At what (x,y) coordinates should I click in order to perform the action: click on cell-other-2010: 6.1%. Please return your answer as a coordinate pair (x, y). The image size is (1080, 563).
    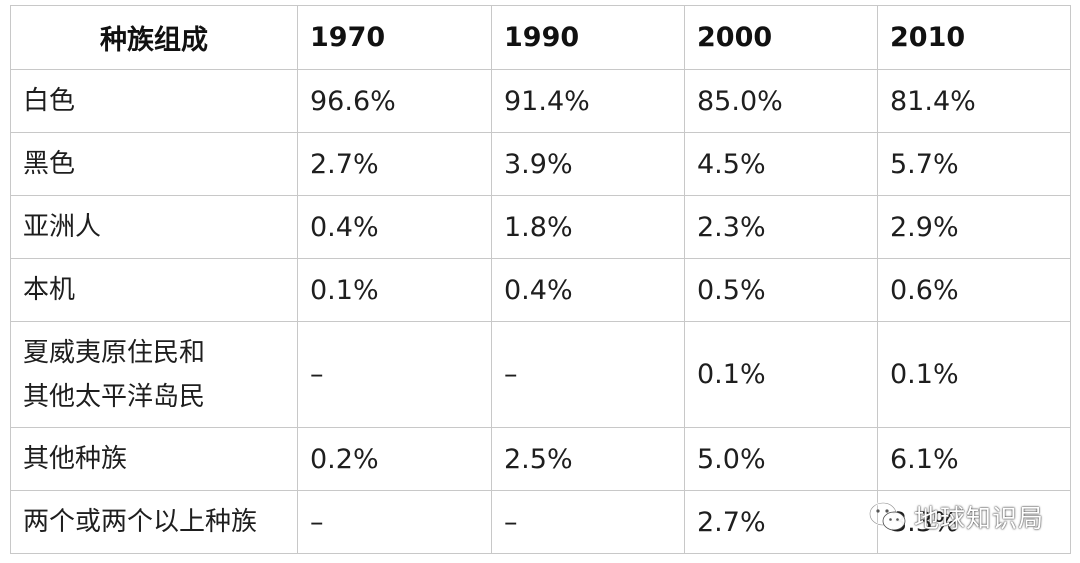
    Looking at the image, I should click on (974, 459).